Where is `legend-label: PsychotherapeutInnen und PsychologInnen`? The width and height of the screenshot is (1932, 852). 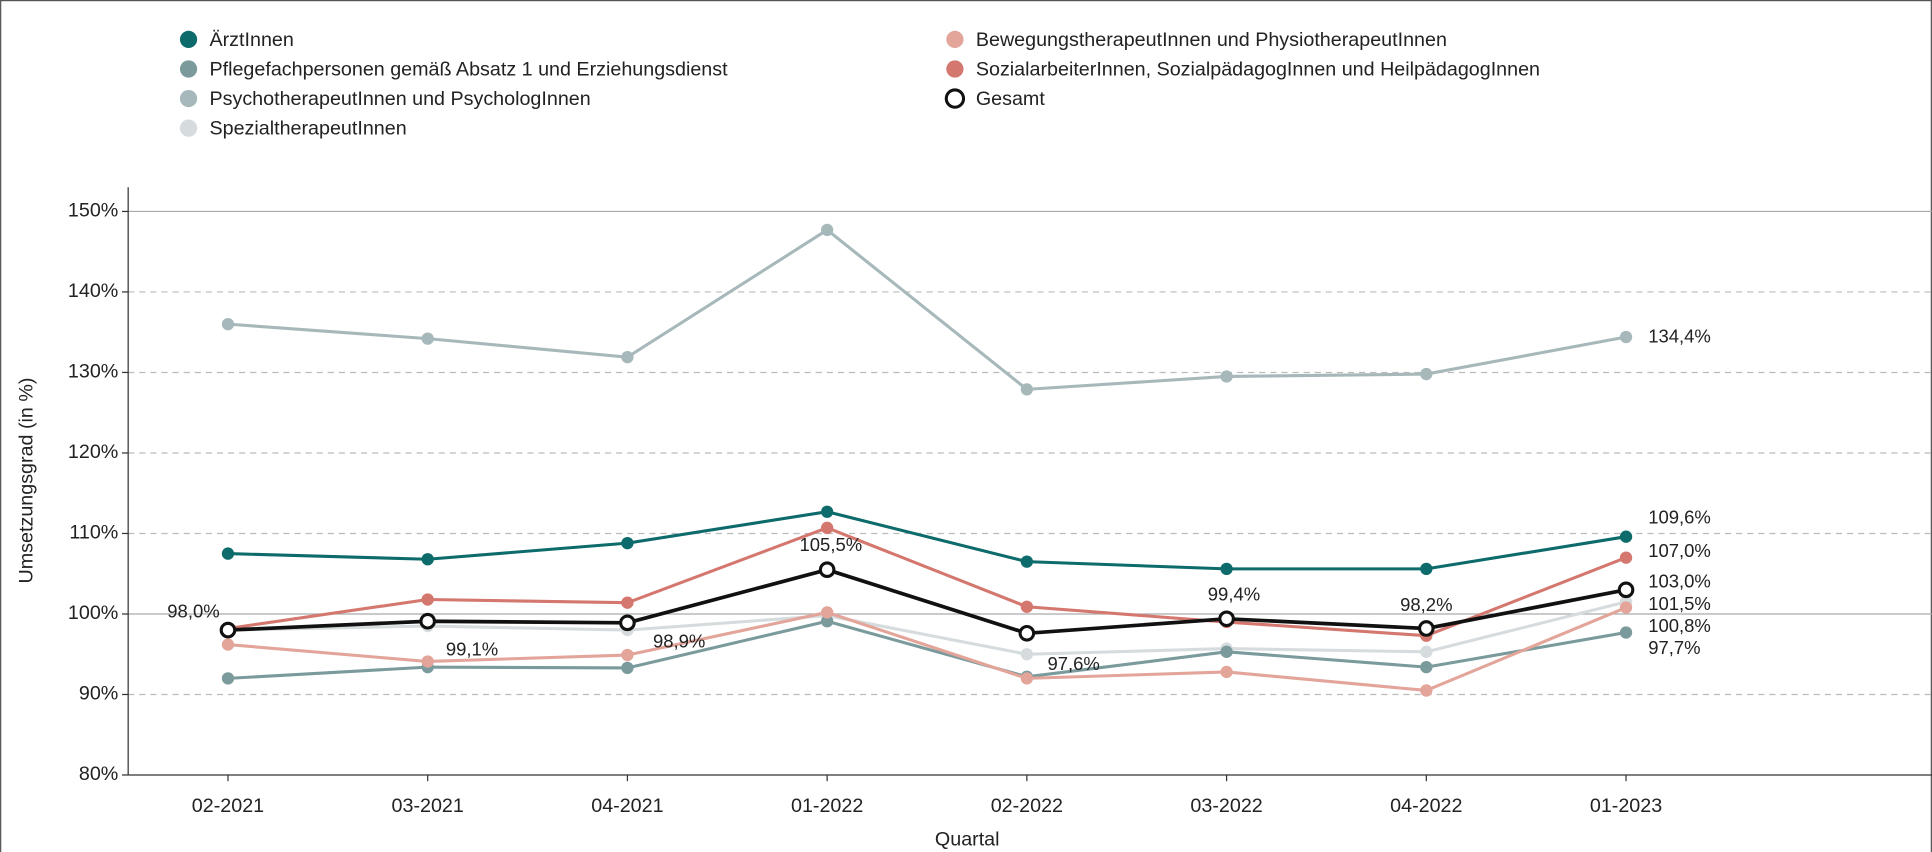
legend-label: PsychotherapeutInnen und PsychologInnen is located at coordinates (399, 99).